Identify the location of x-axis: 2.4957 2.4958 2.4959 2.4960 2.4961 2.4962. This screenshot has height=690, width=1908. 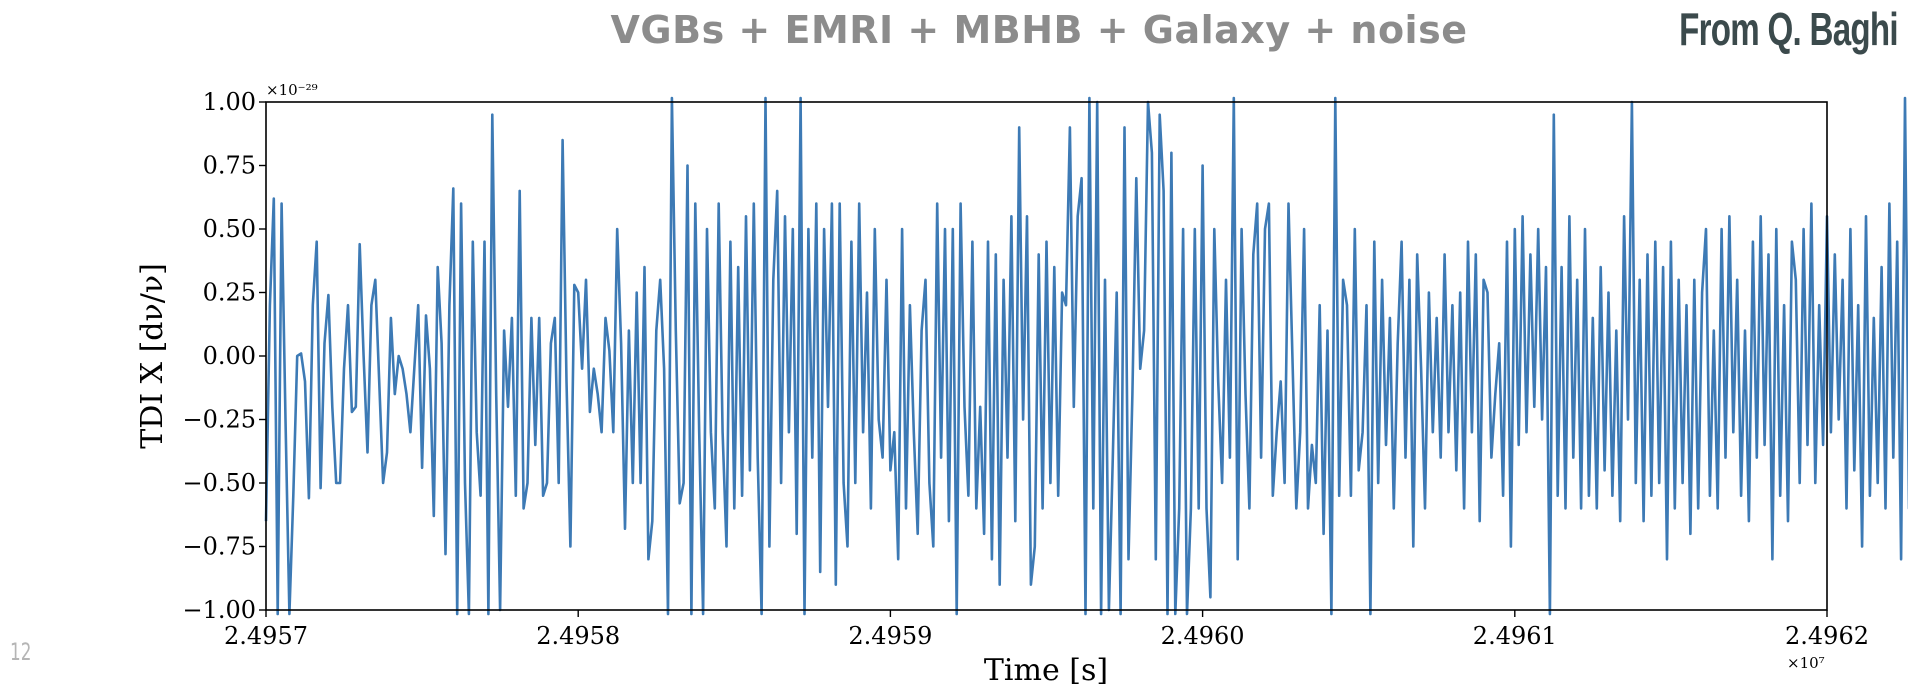
(1046, 630).